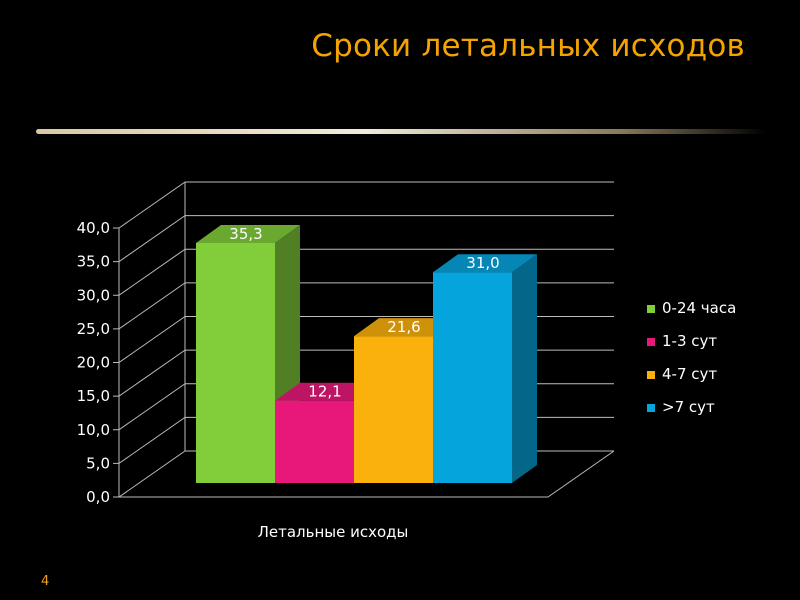 The image size is (800, 600). Describe the element at coordinates (93, 430) in the screenshot. I see `y-tick-label: 10,0` at that location.